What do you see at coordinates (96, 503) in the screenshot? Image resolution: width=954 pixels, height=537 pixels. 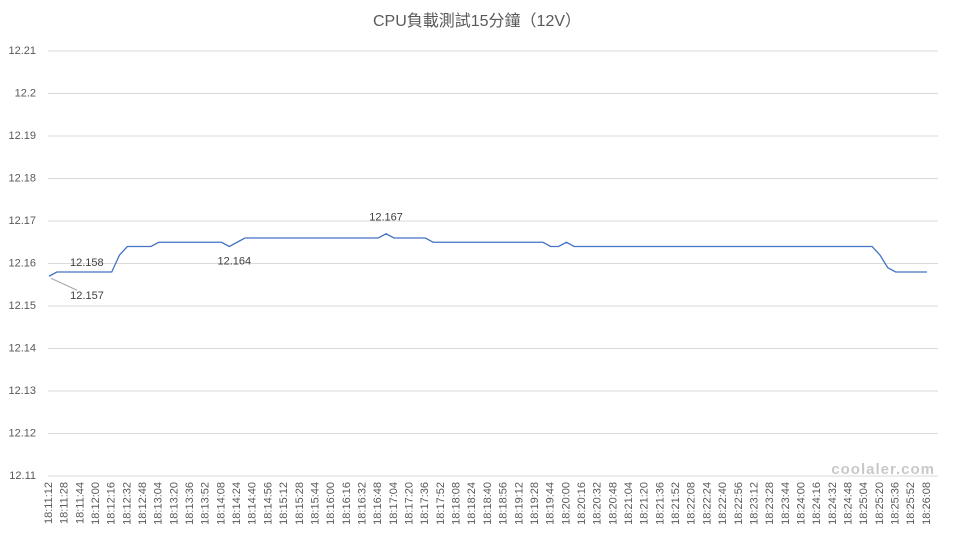 I see `x-tick-label: 18:12:00` at bounding box center [96, 503].